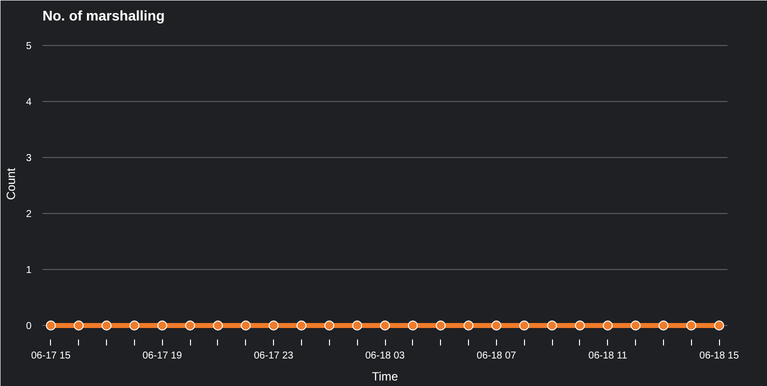 The width and height of the screenshot is (767, 386). Describe the element at coordinates (385, 377) in the screenshot. I see `x-axis-title: Time` at that location.